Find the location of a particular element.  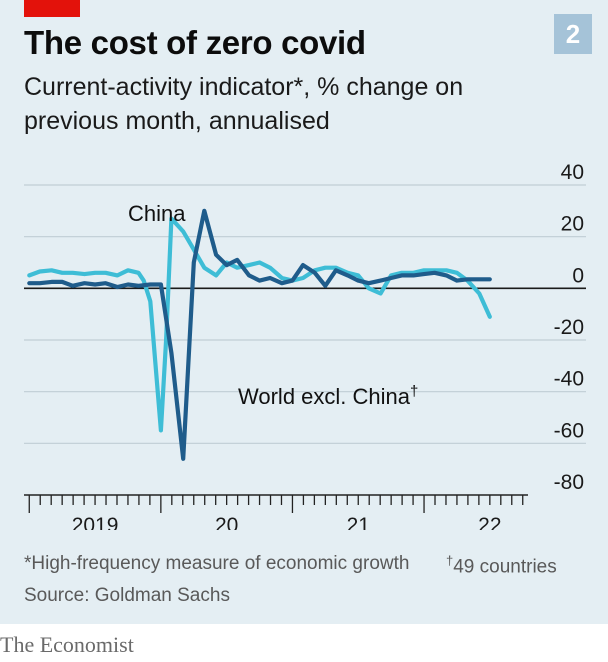

x-tick-label: 2019 is located at coordinates (95, 522).